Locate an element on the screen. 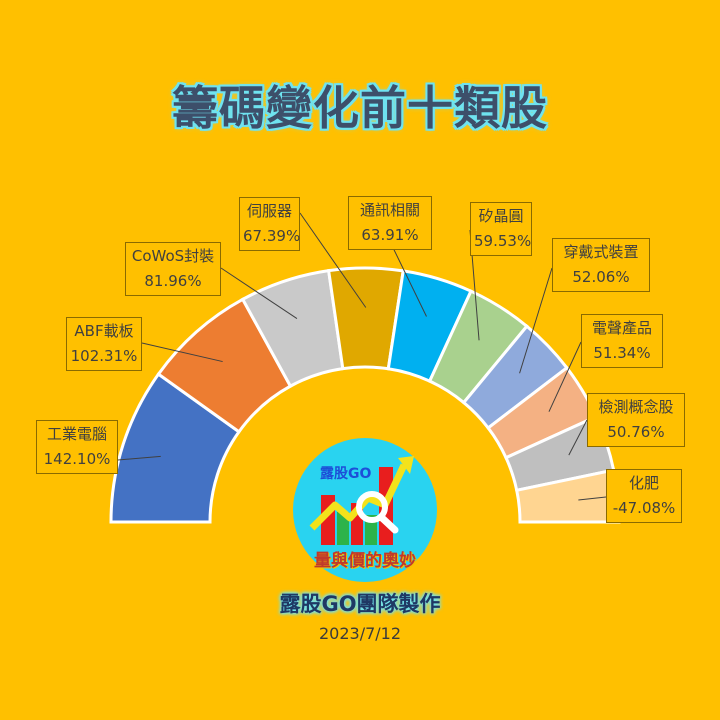 The image size is (720, 720). label-name: ABF載板 is located at coordinates (104, 331).